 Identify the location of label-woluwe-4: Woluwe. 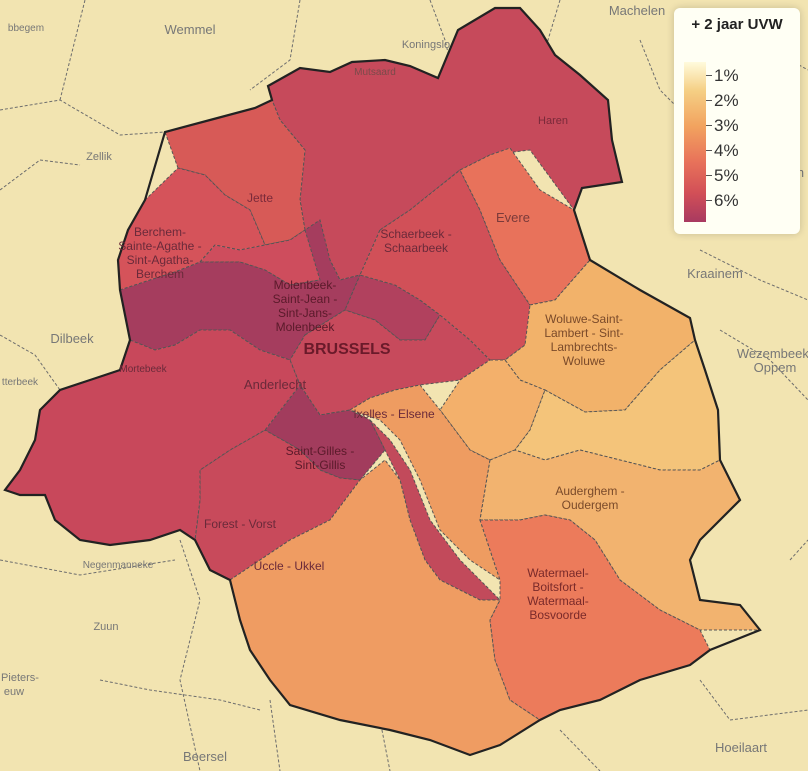
(584, 361).